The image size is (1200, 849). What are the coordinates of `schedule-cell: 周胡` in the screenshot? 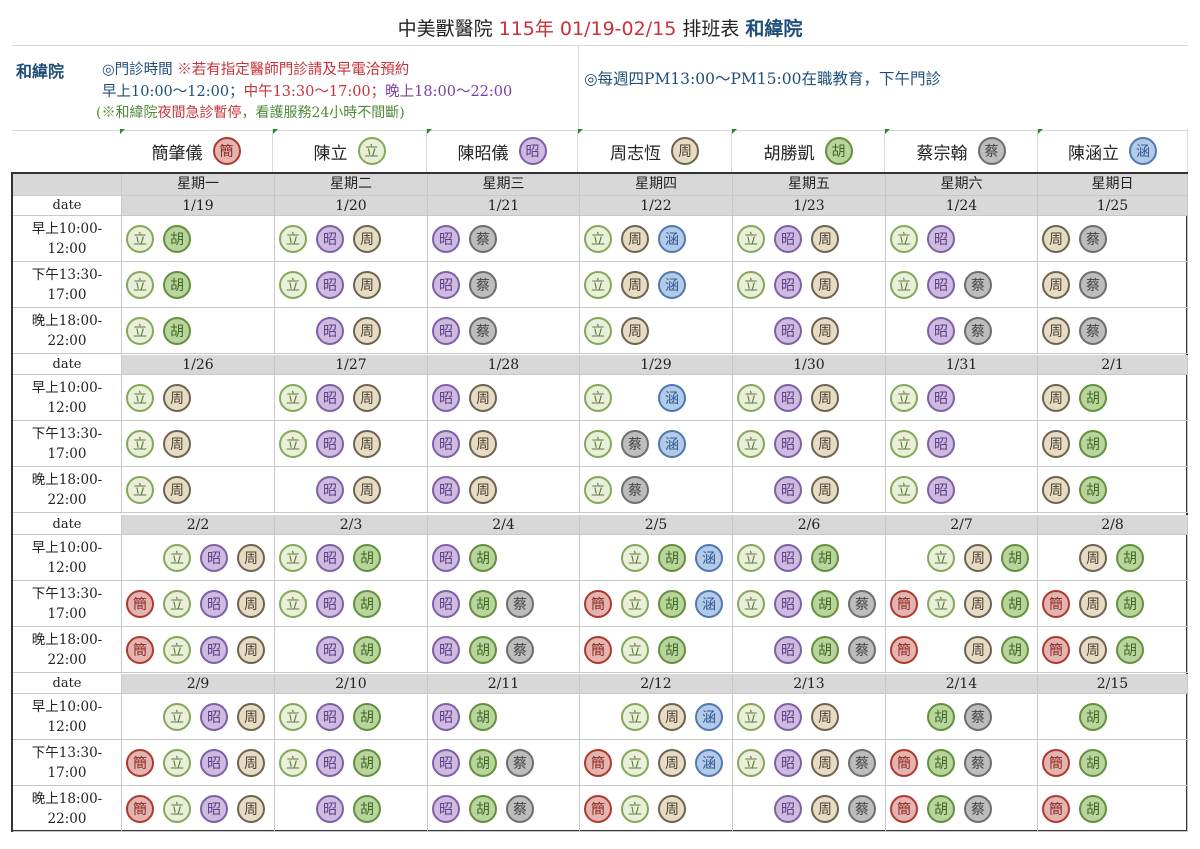 It's located at (1113, 558).